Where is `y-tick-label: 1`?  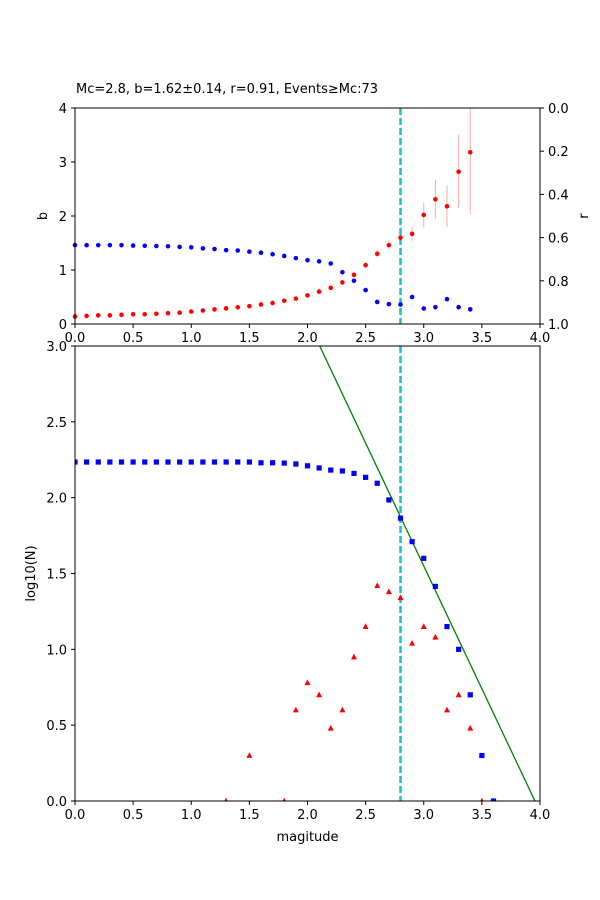 y-tick-label: 1 is located at coordinates (63, 271).